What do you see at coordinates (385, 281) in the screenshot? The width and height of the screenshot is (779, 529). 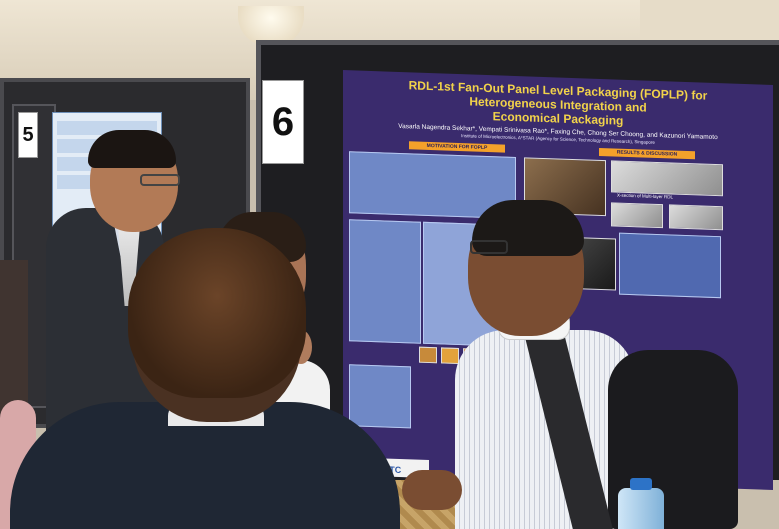 I see `process-flow-panel` at bounding box center [385, 281].